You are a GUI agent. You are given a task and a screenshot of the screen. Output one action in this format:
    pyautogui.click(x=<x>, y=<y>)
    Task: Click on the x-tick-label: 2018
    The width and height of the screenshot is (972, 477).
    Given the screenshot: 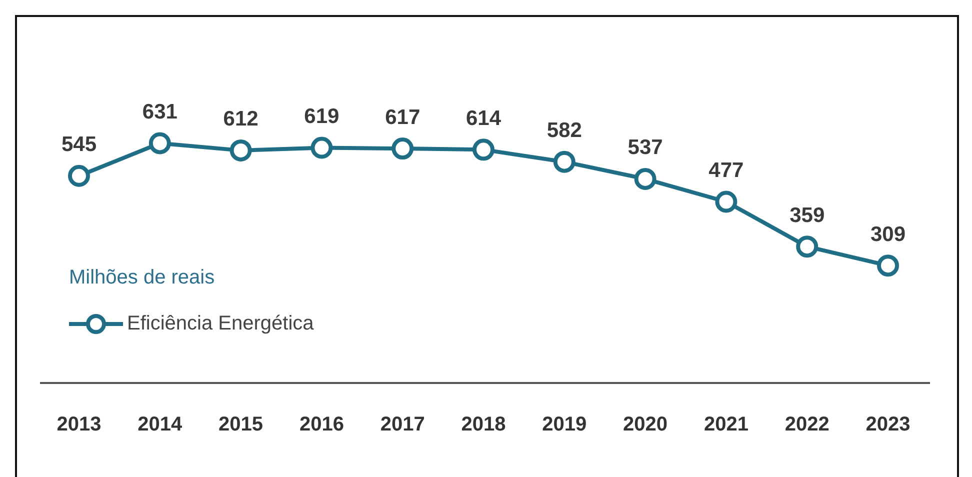 What is the action you would take?
    pyautogui.click(x=483, y=425)
    